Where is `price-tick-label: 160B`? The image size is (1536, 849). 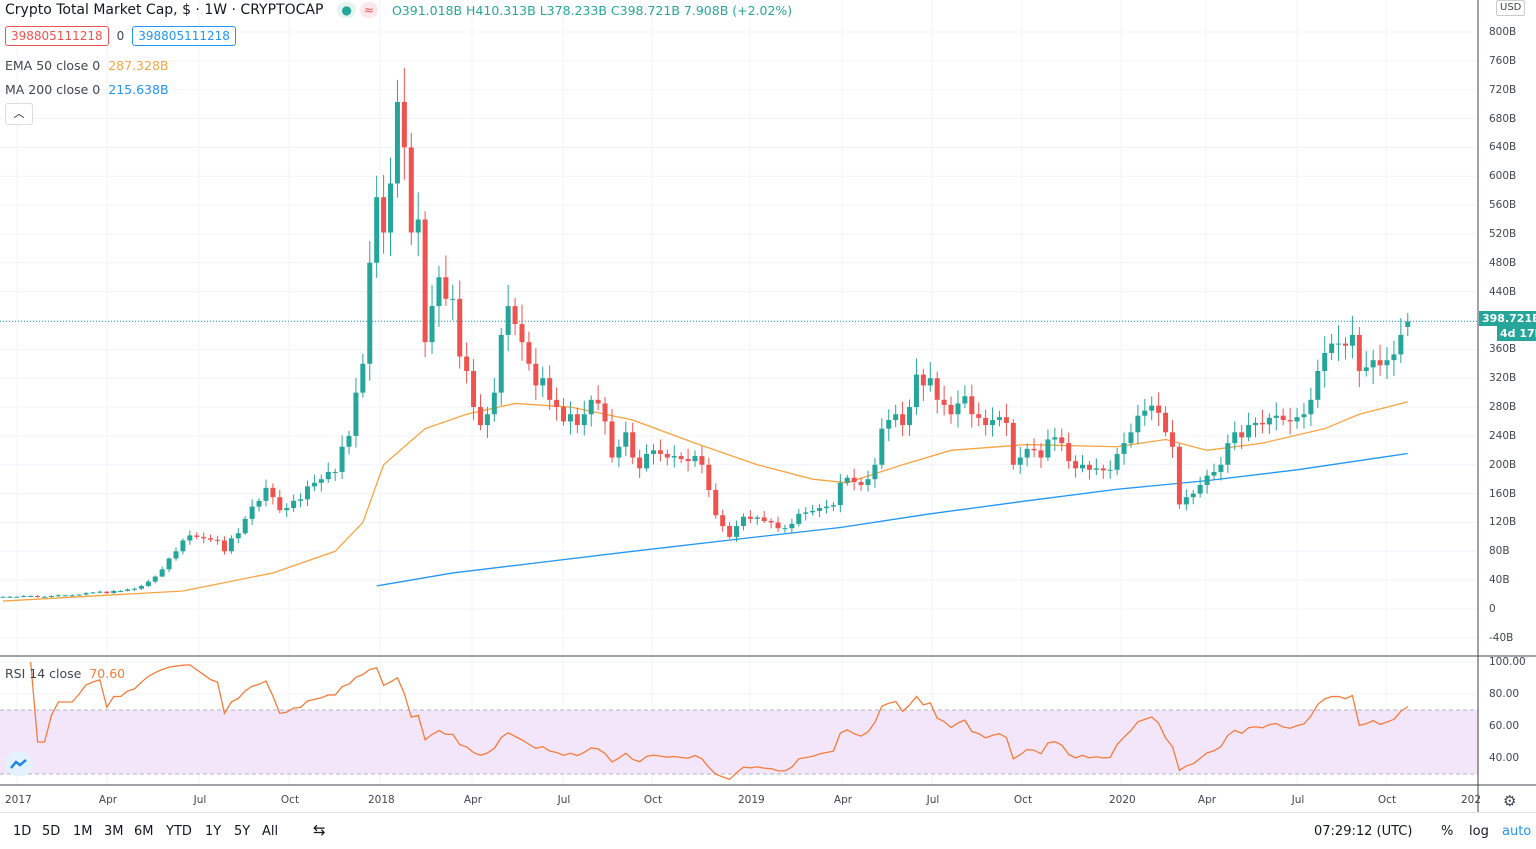 price-tick-label: 160B is located at coordinates (1503, 493).